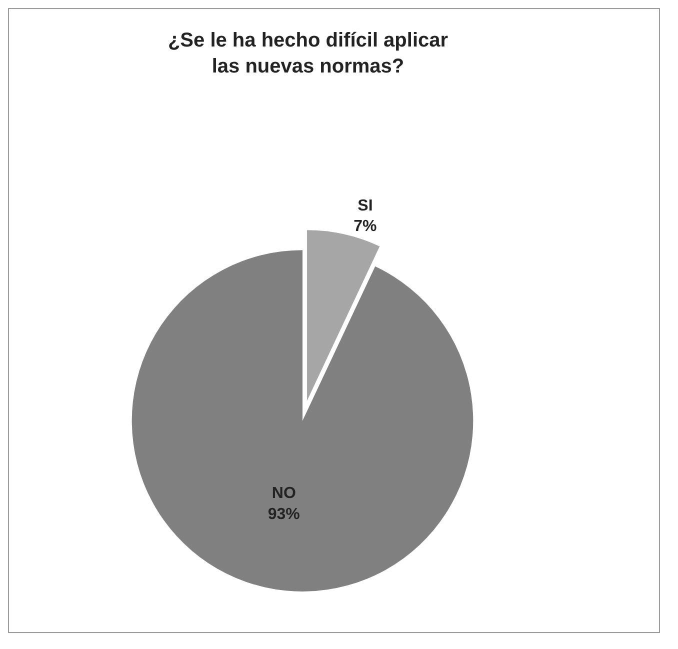  I want to click on chart-title: ¿Se le ha hecho difícil aplicar las nuevas normas?, so click(308, 53).